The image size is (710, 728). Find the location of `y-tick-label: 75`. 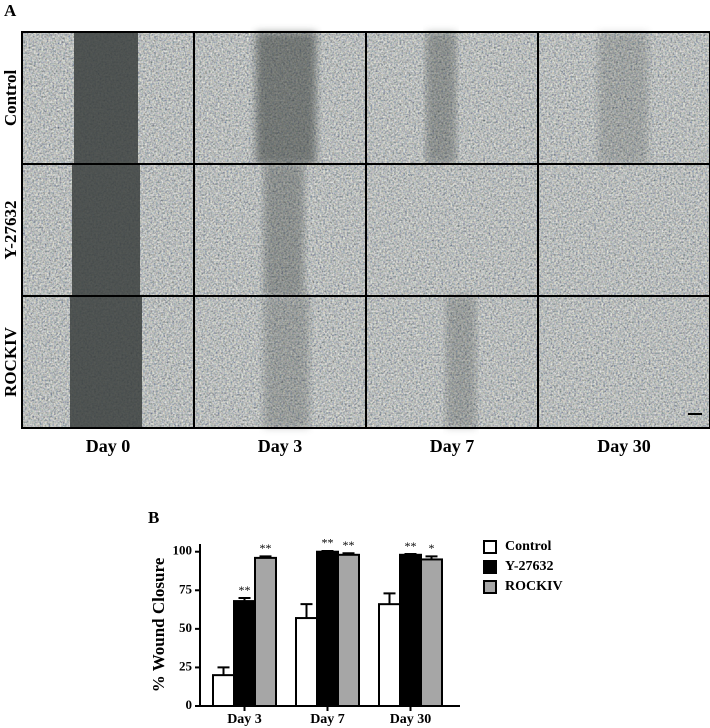

y-tick-label: 75 is located at coordinates (186, 588).